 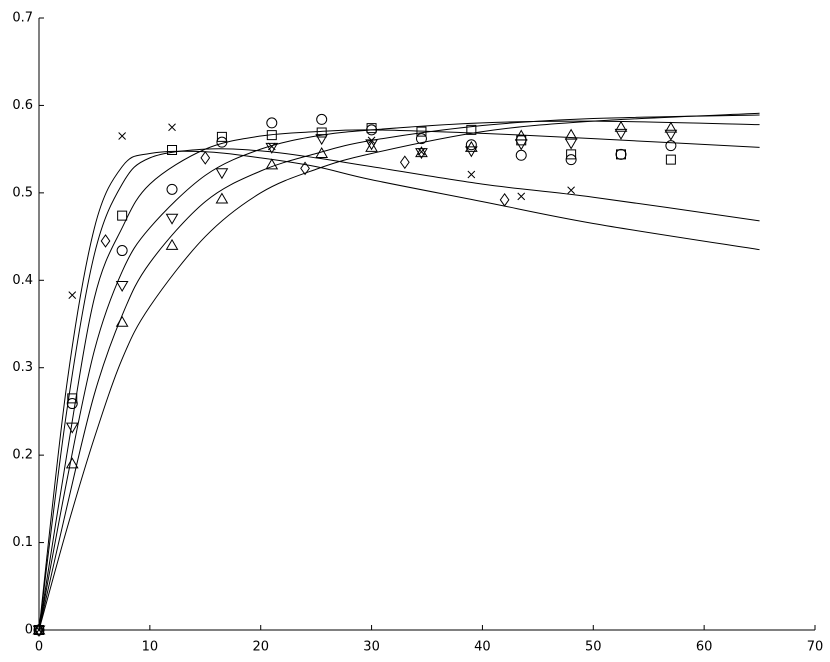 I want to click on y-tick-label: 0.3, so click(x=22, y=367).